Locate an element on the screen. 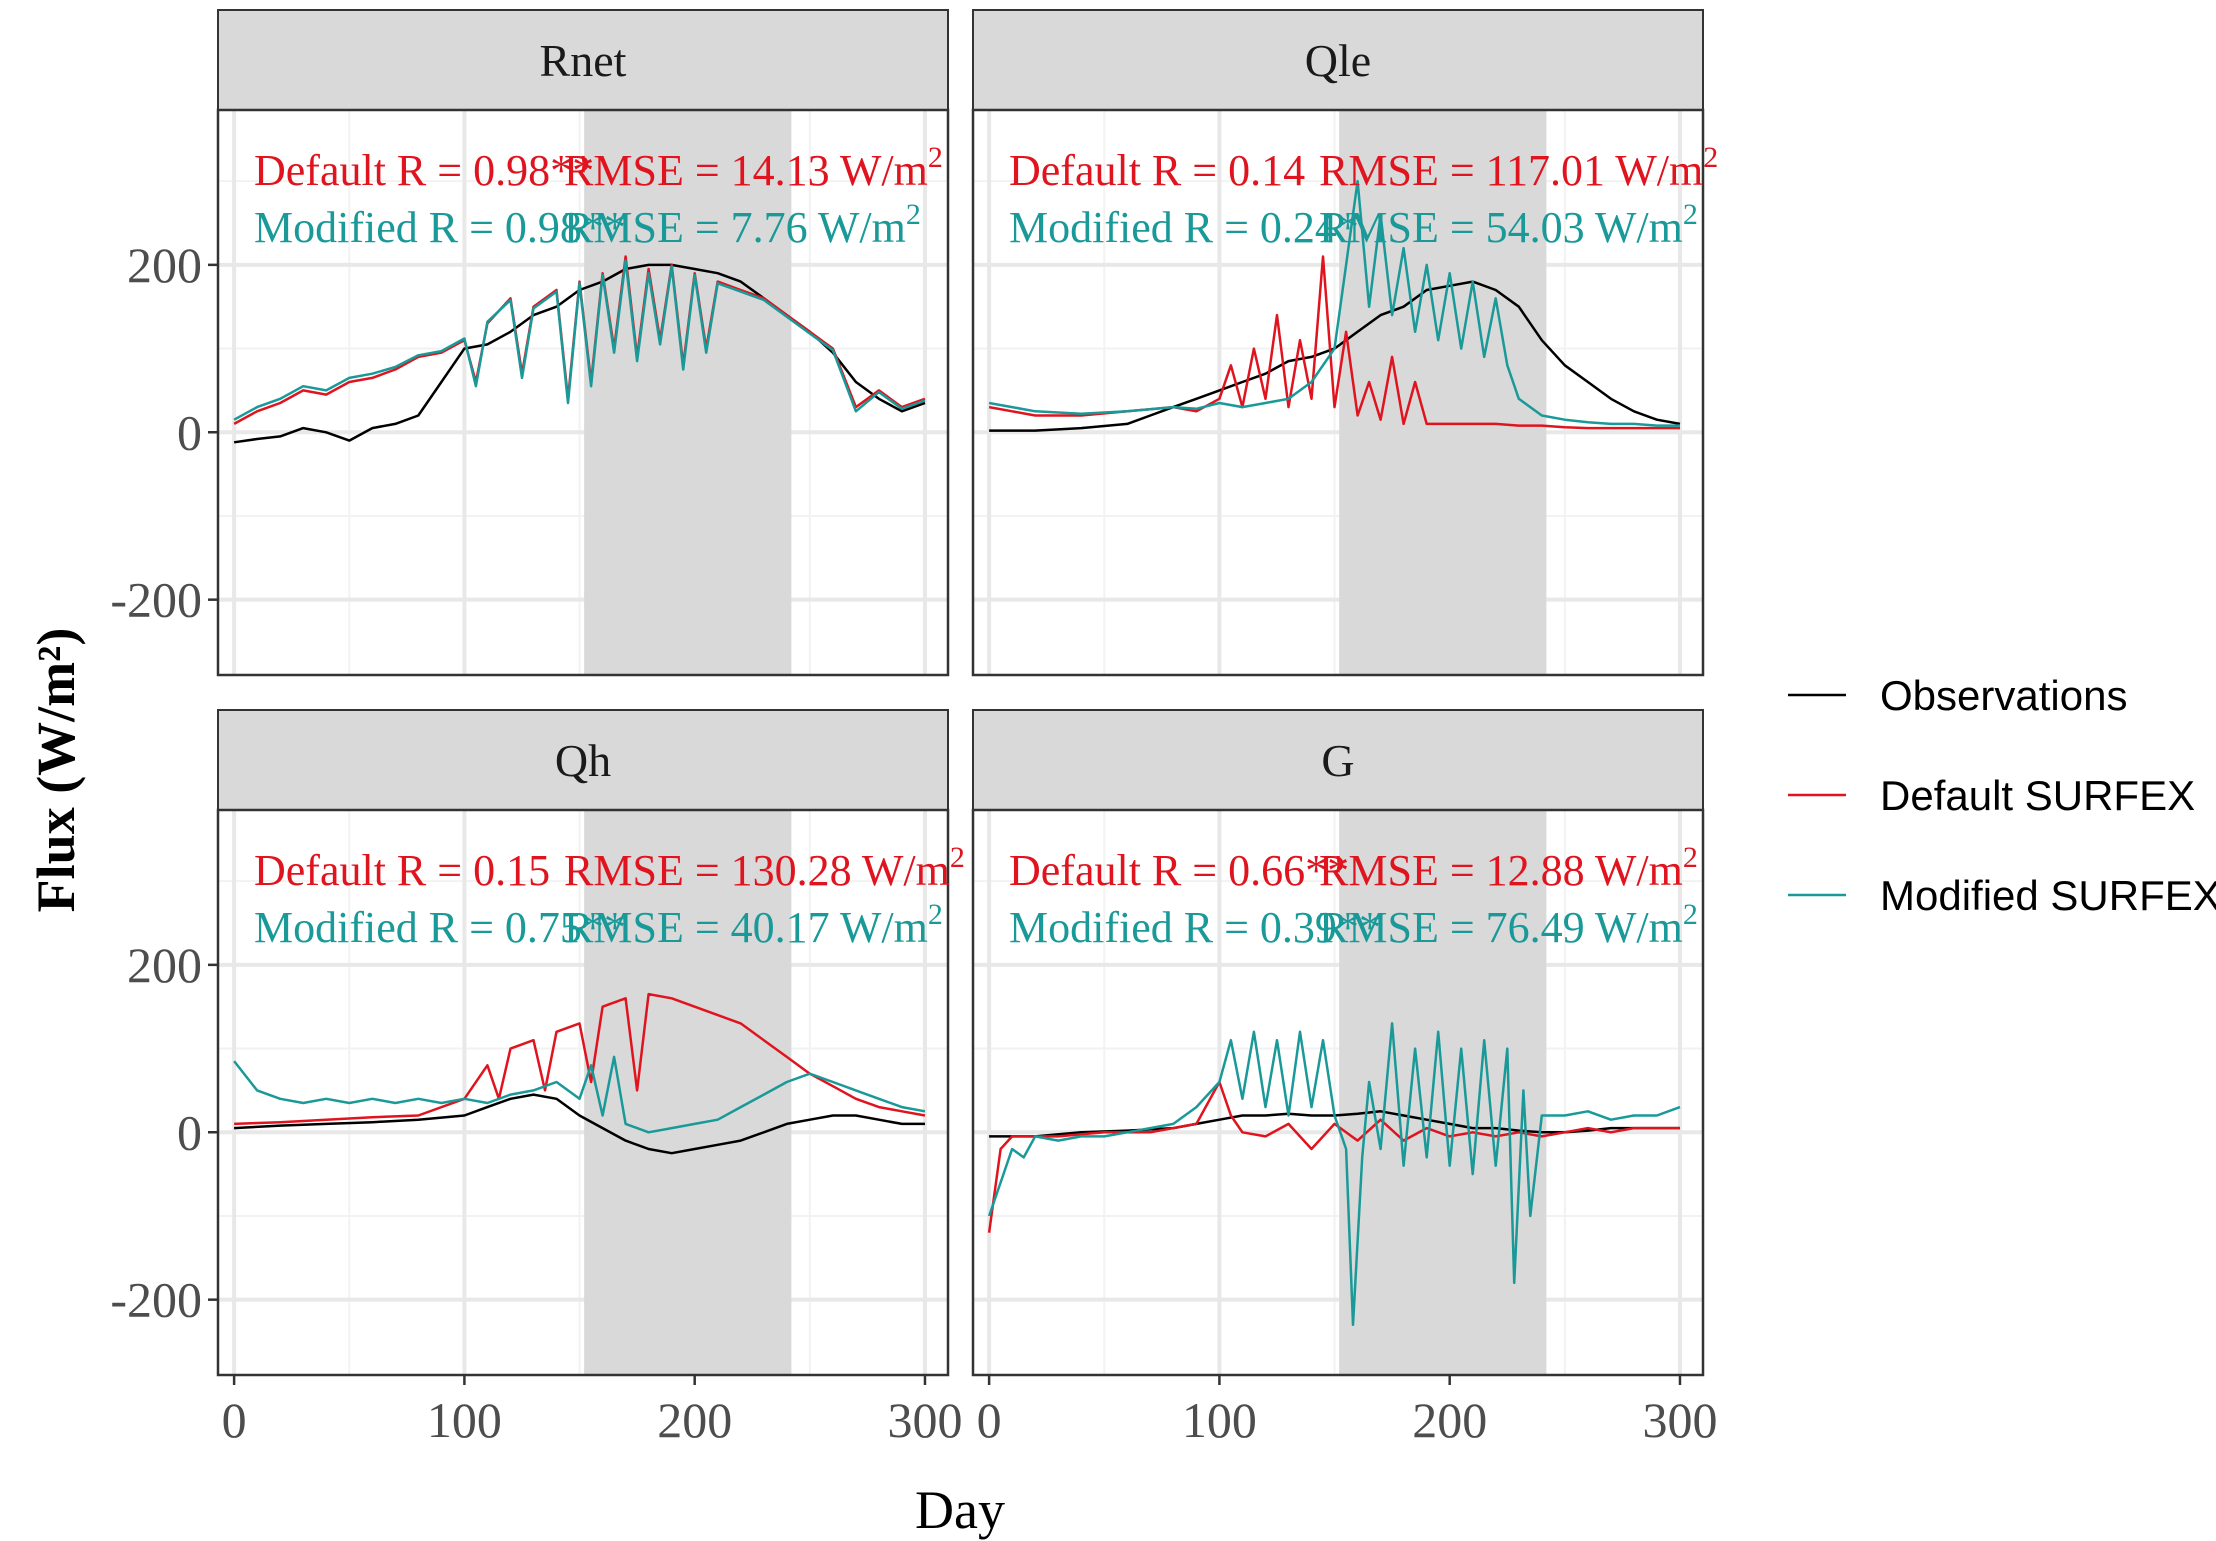 This screenshot has width=2216, height=1541. stat-default-r: Default R = 0.66** is located at coordinates (1179, 870).